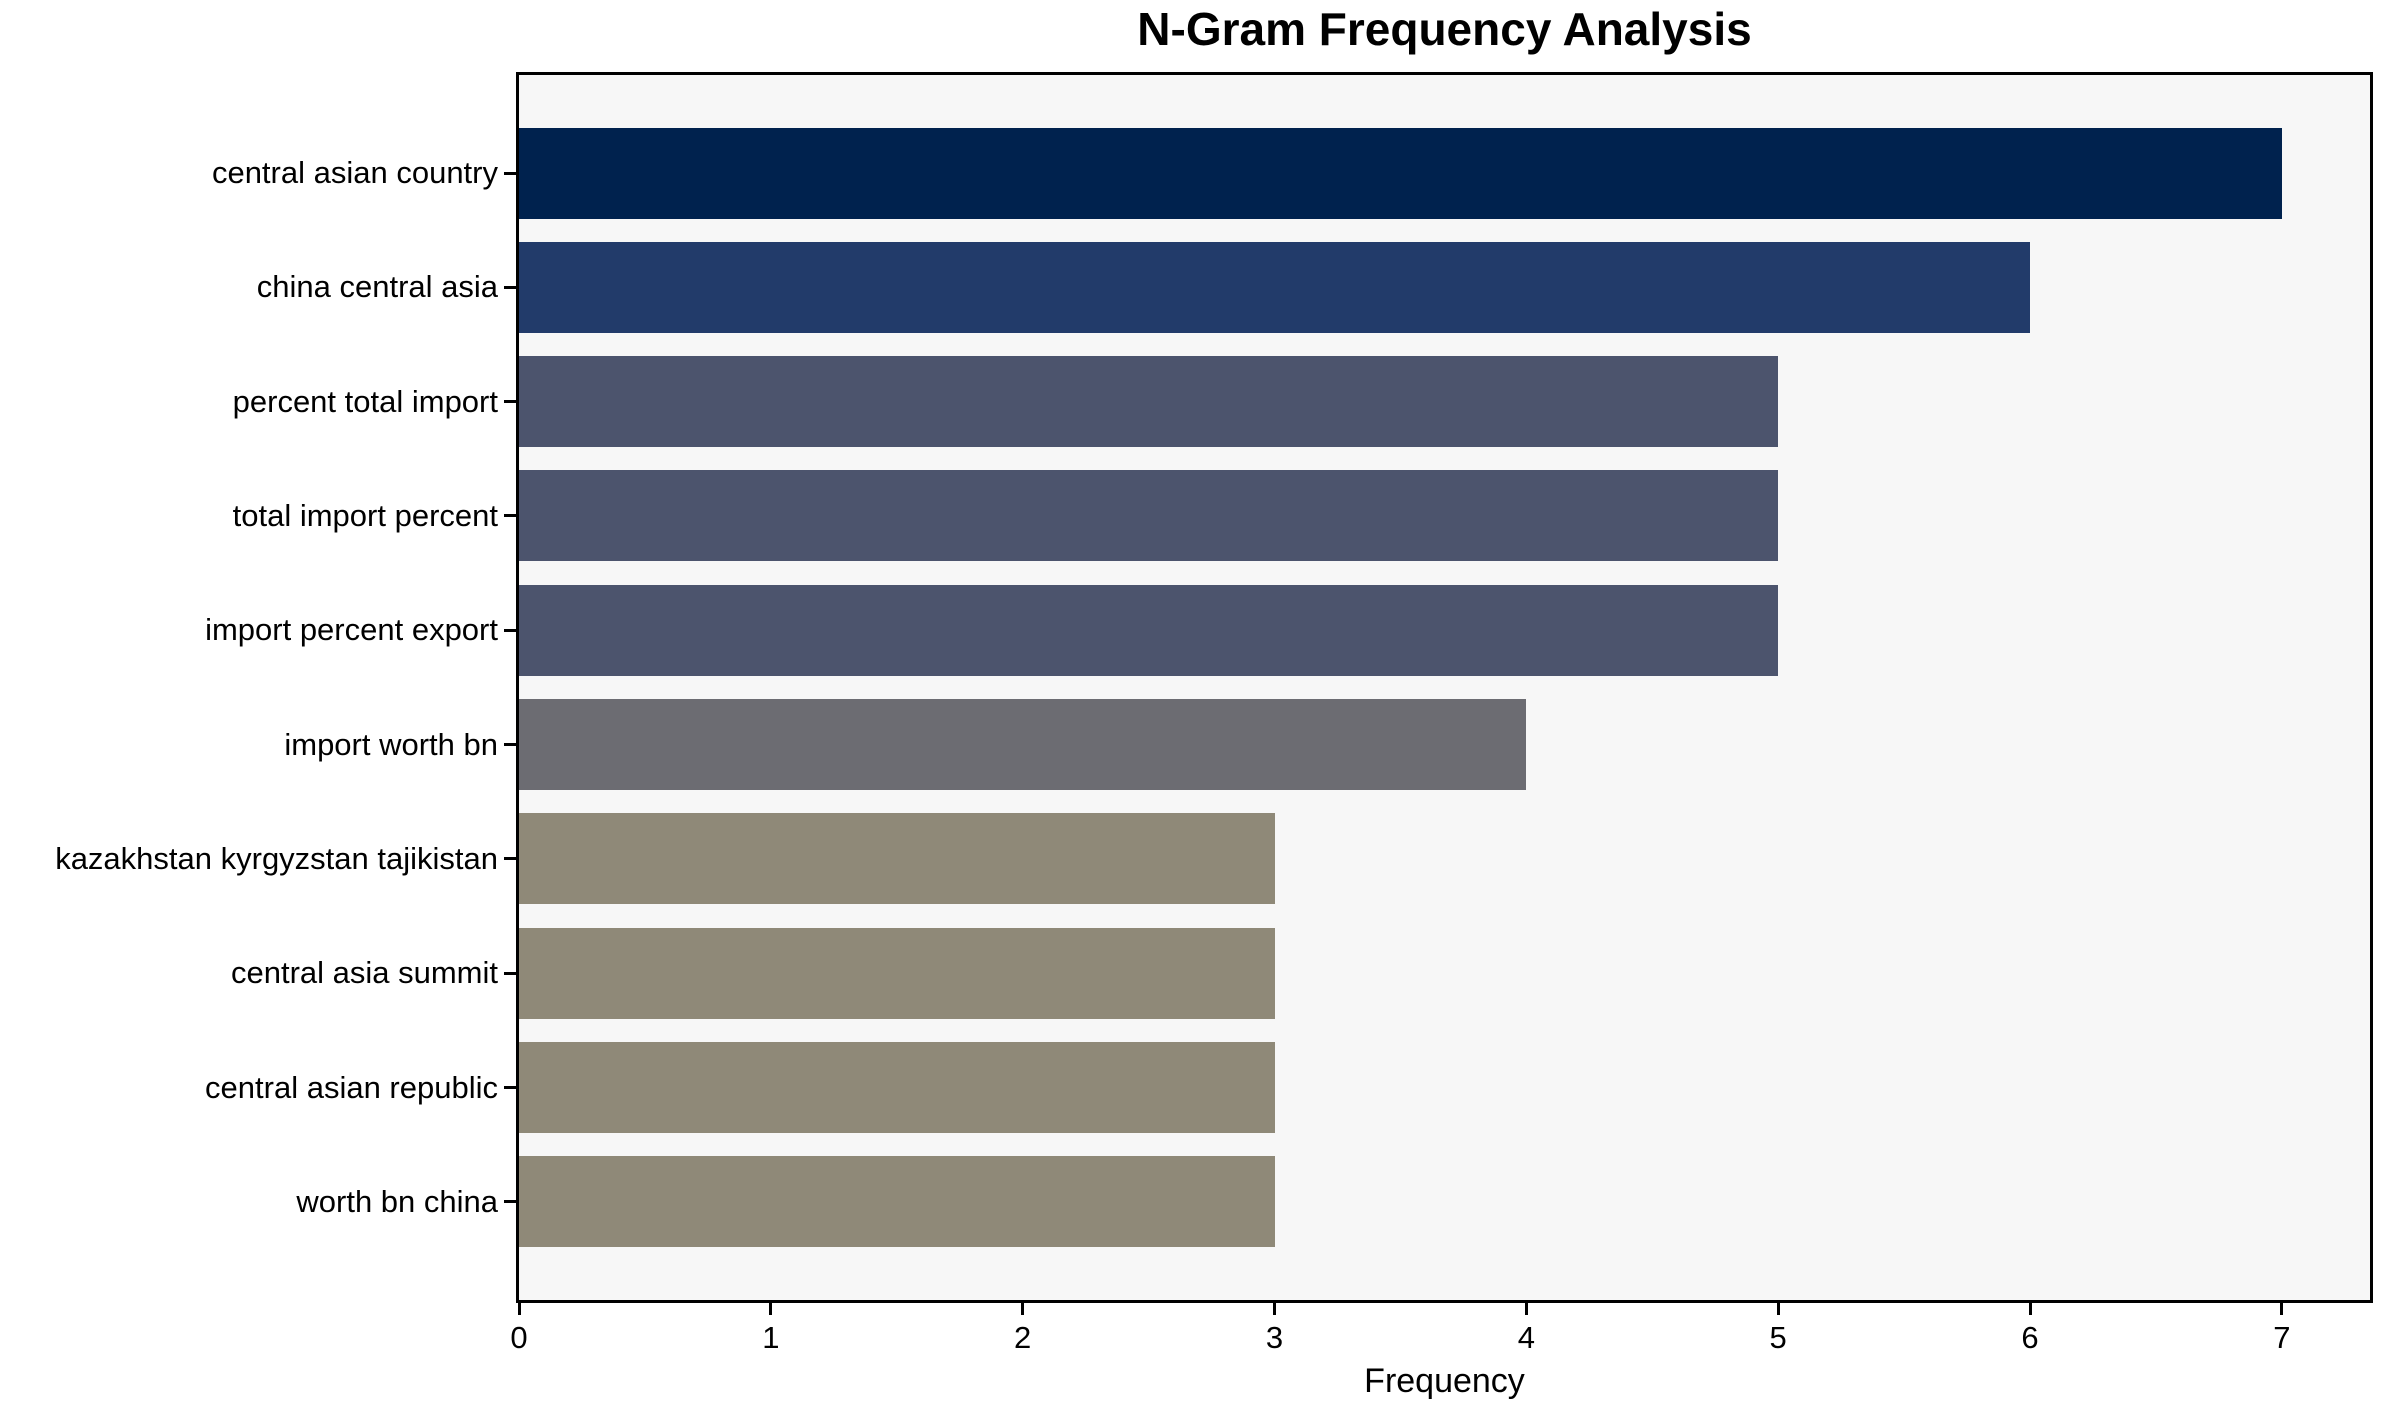 The height and width of the screenshot is (1414, 2395). What do you see at coordinates (365, 515) in the screenshot?
I see `y-tick-label: total import percent` at bounding box center [365, 515].